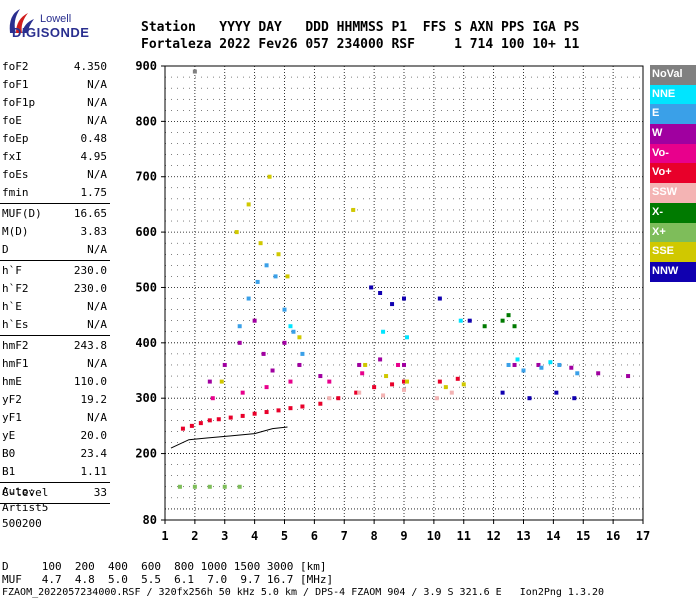 The image size is (700, 600). Describe the element at coordinates (146, 66) in the screenshot. I see `y-tick-label: 900` at that location.